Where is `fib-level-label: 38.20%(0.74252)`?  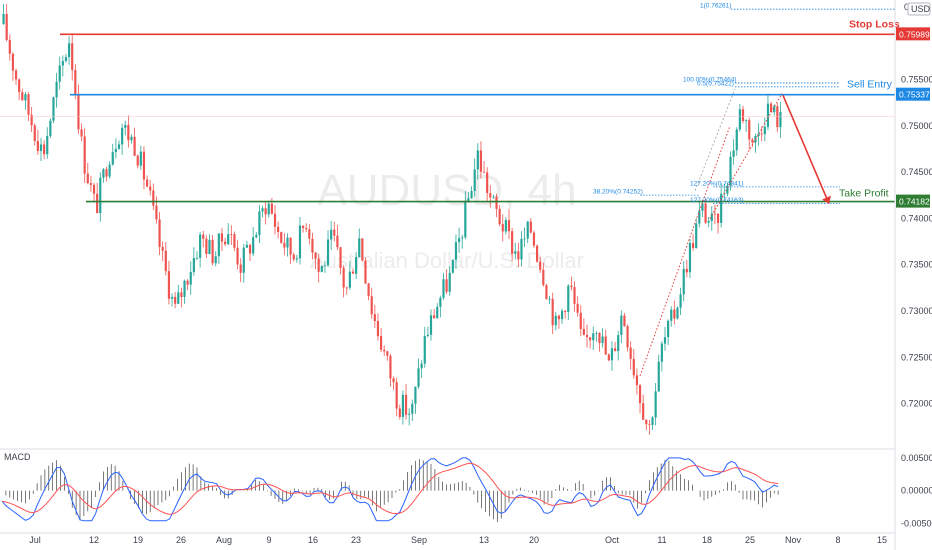
fib-level-label: 38.20%(0.74252) is located at coordinates (618, 192).